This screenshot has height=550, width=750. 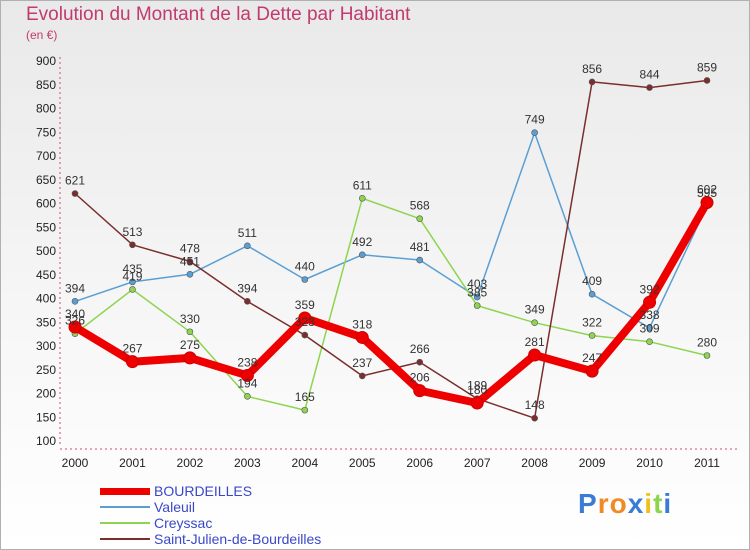 I want to click on data-label: 189, so click(x=477, y=386).